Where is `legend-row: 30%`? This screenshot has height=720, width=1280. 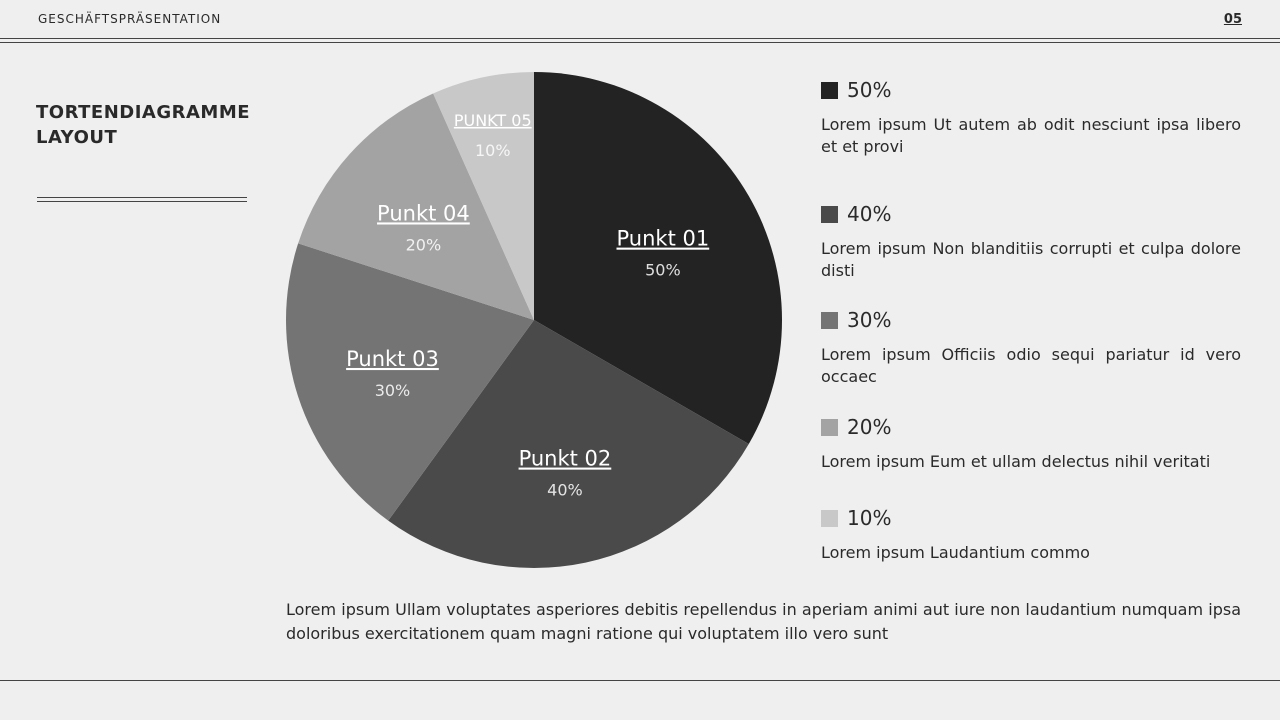 legend-row: 30% is located at coordinates (1031, 320).